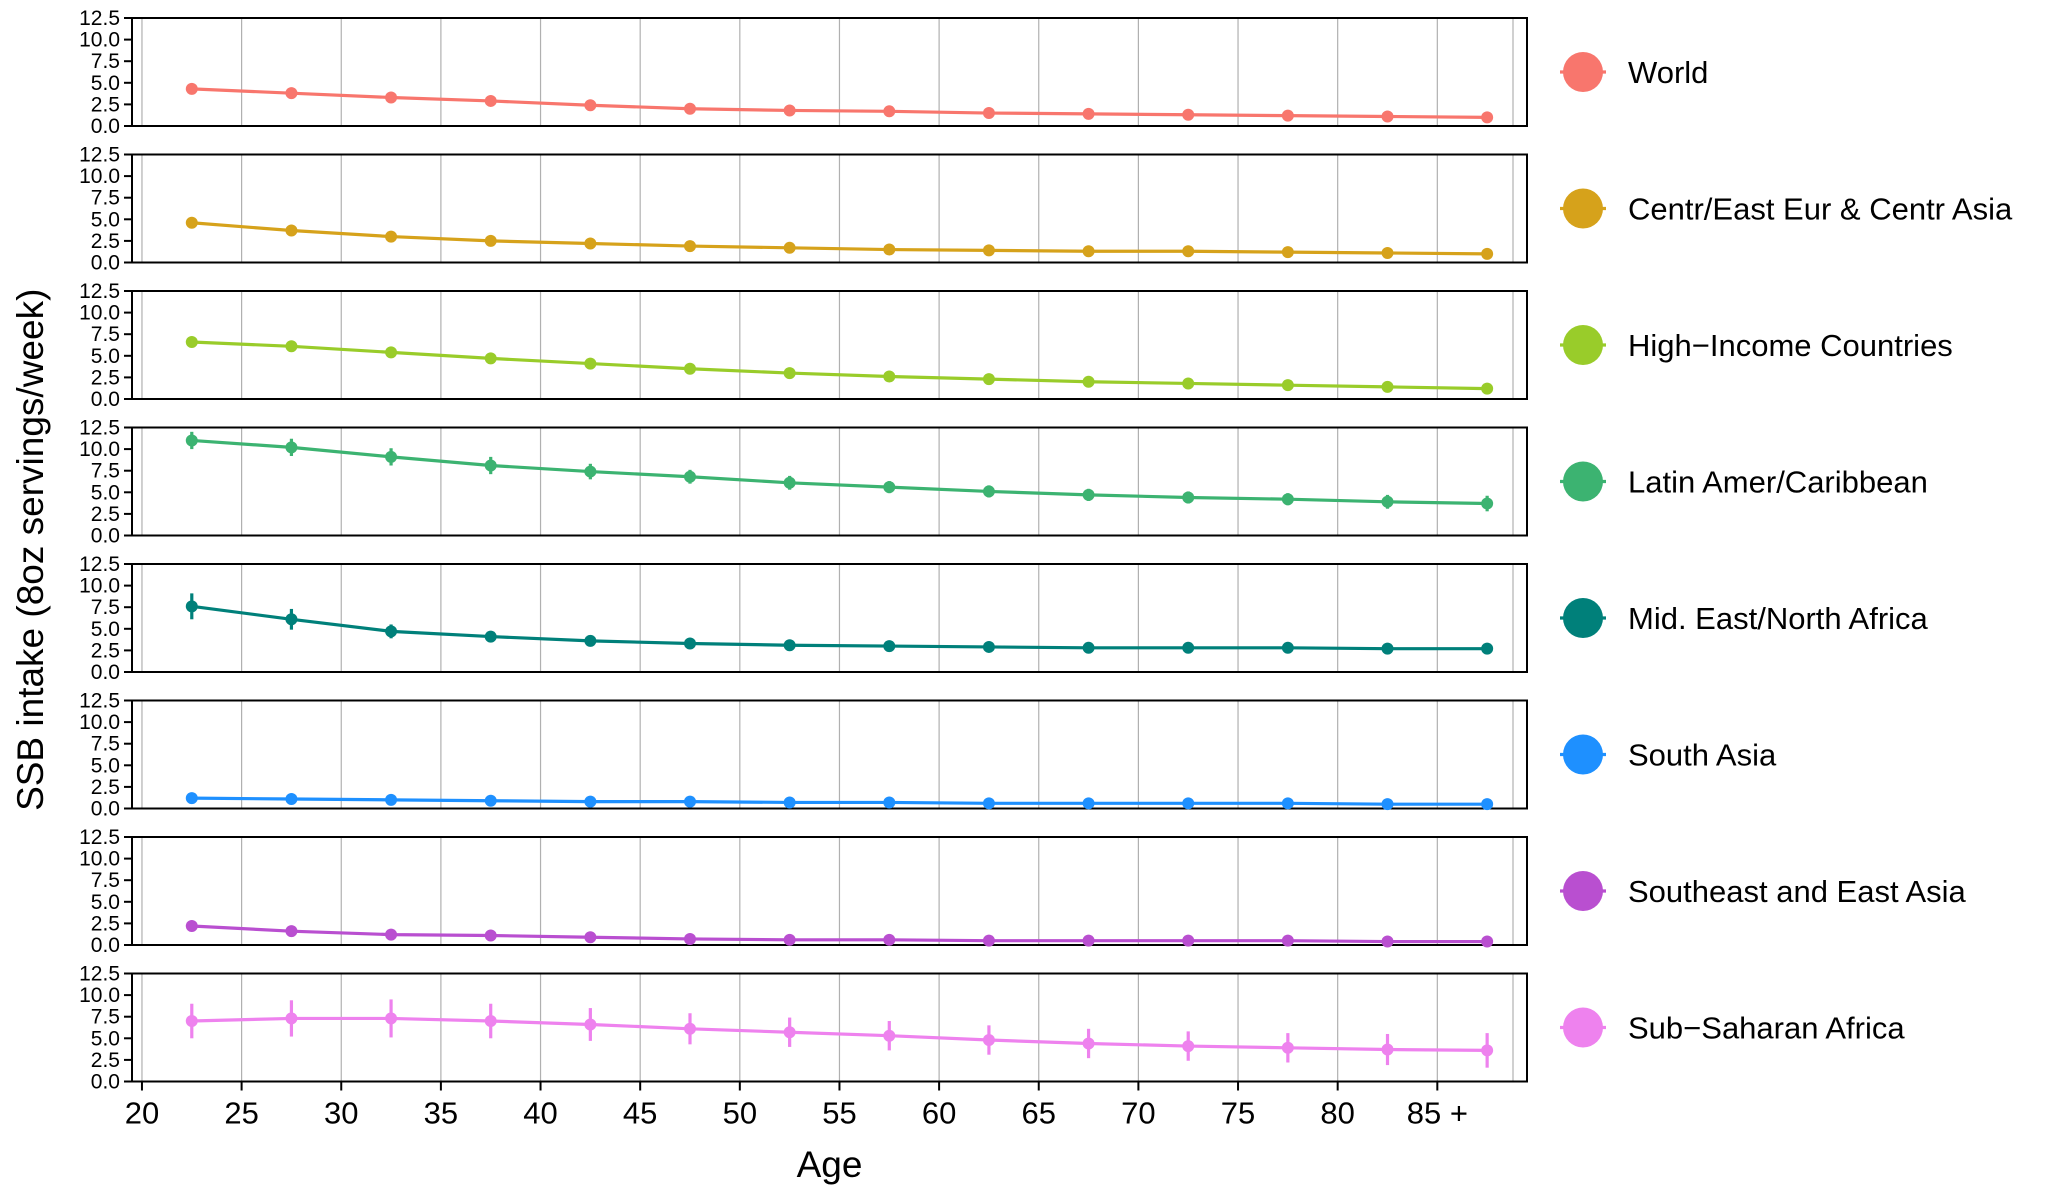  I want to click on legend-label: Mid. East/North Africa, so click(1778, 618).